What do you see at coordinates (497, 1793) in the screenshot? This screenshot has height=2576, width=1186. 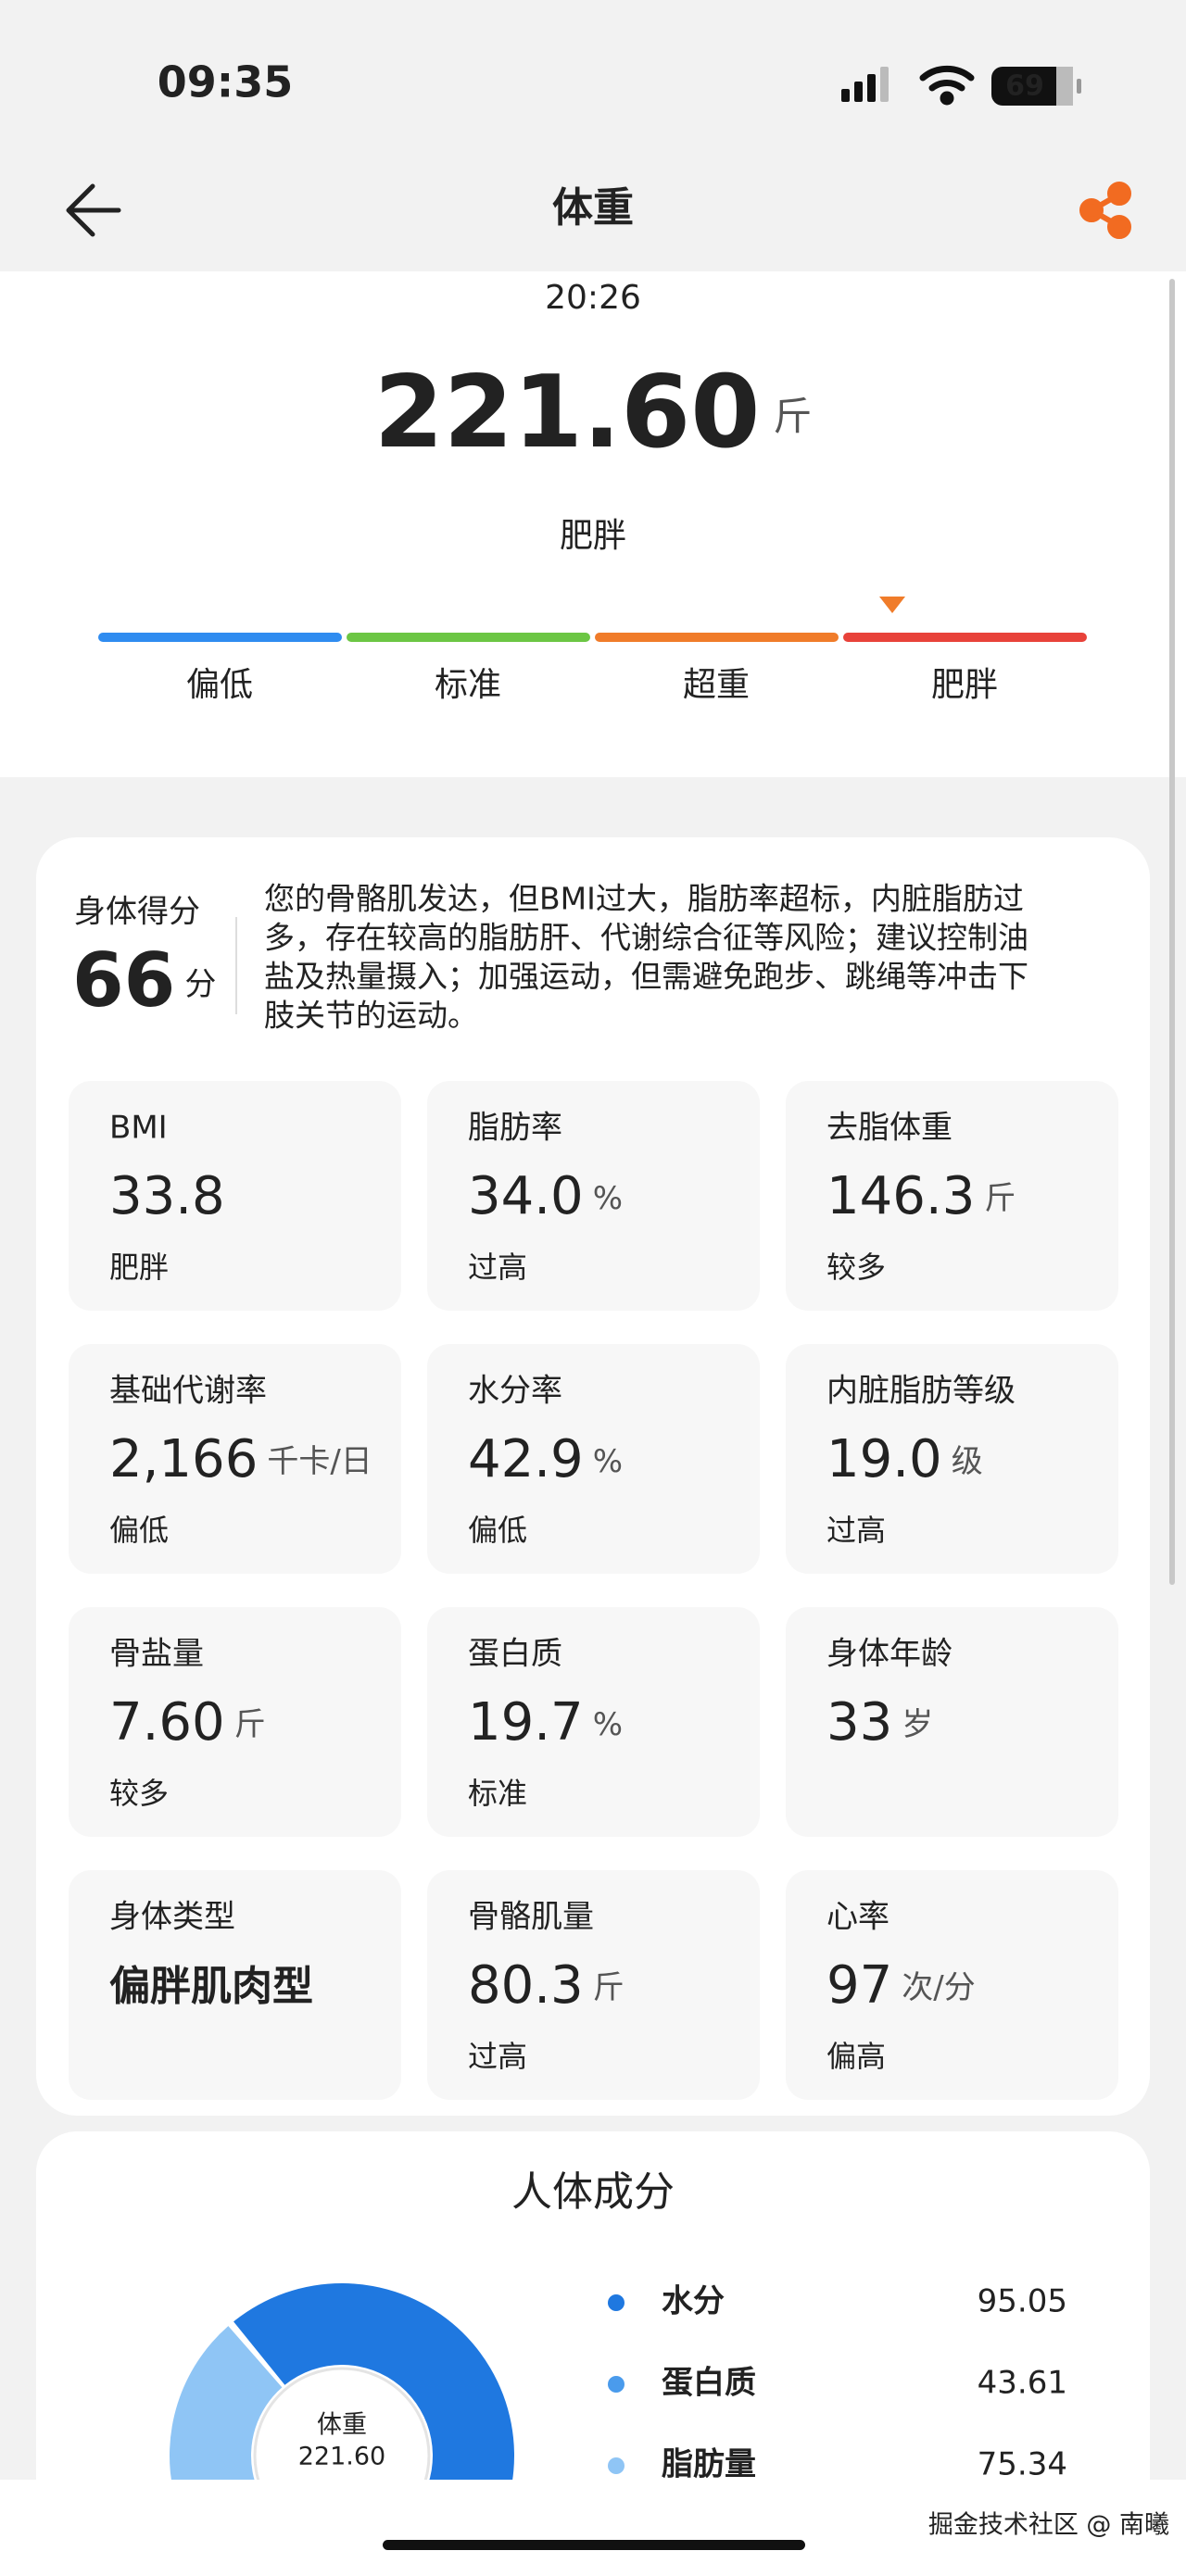 I see `metric-status: 标准` at bounding box center [497, 1793].